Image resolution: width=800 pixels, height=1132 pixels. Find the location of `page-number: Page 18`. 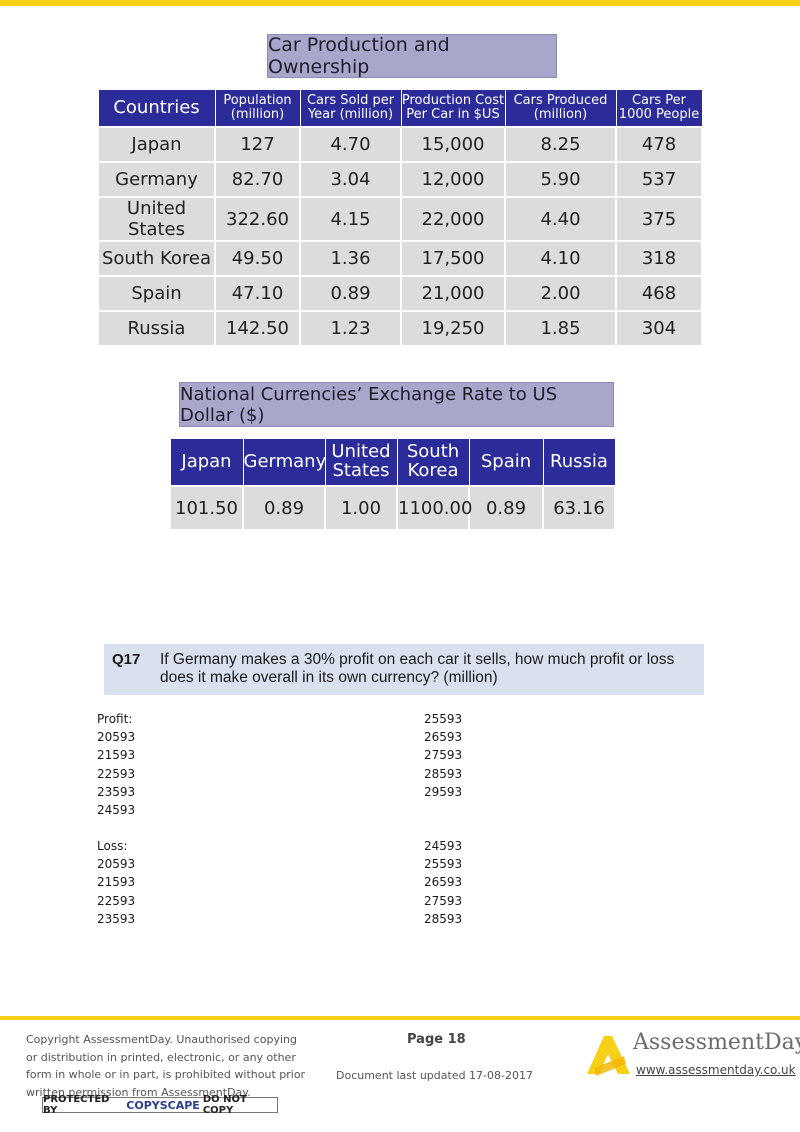

page-number: Page 18 is located at coordinates (436, 1039).